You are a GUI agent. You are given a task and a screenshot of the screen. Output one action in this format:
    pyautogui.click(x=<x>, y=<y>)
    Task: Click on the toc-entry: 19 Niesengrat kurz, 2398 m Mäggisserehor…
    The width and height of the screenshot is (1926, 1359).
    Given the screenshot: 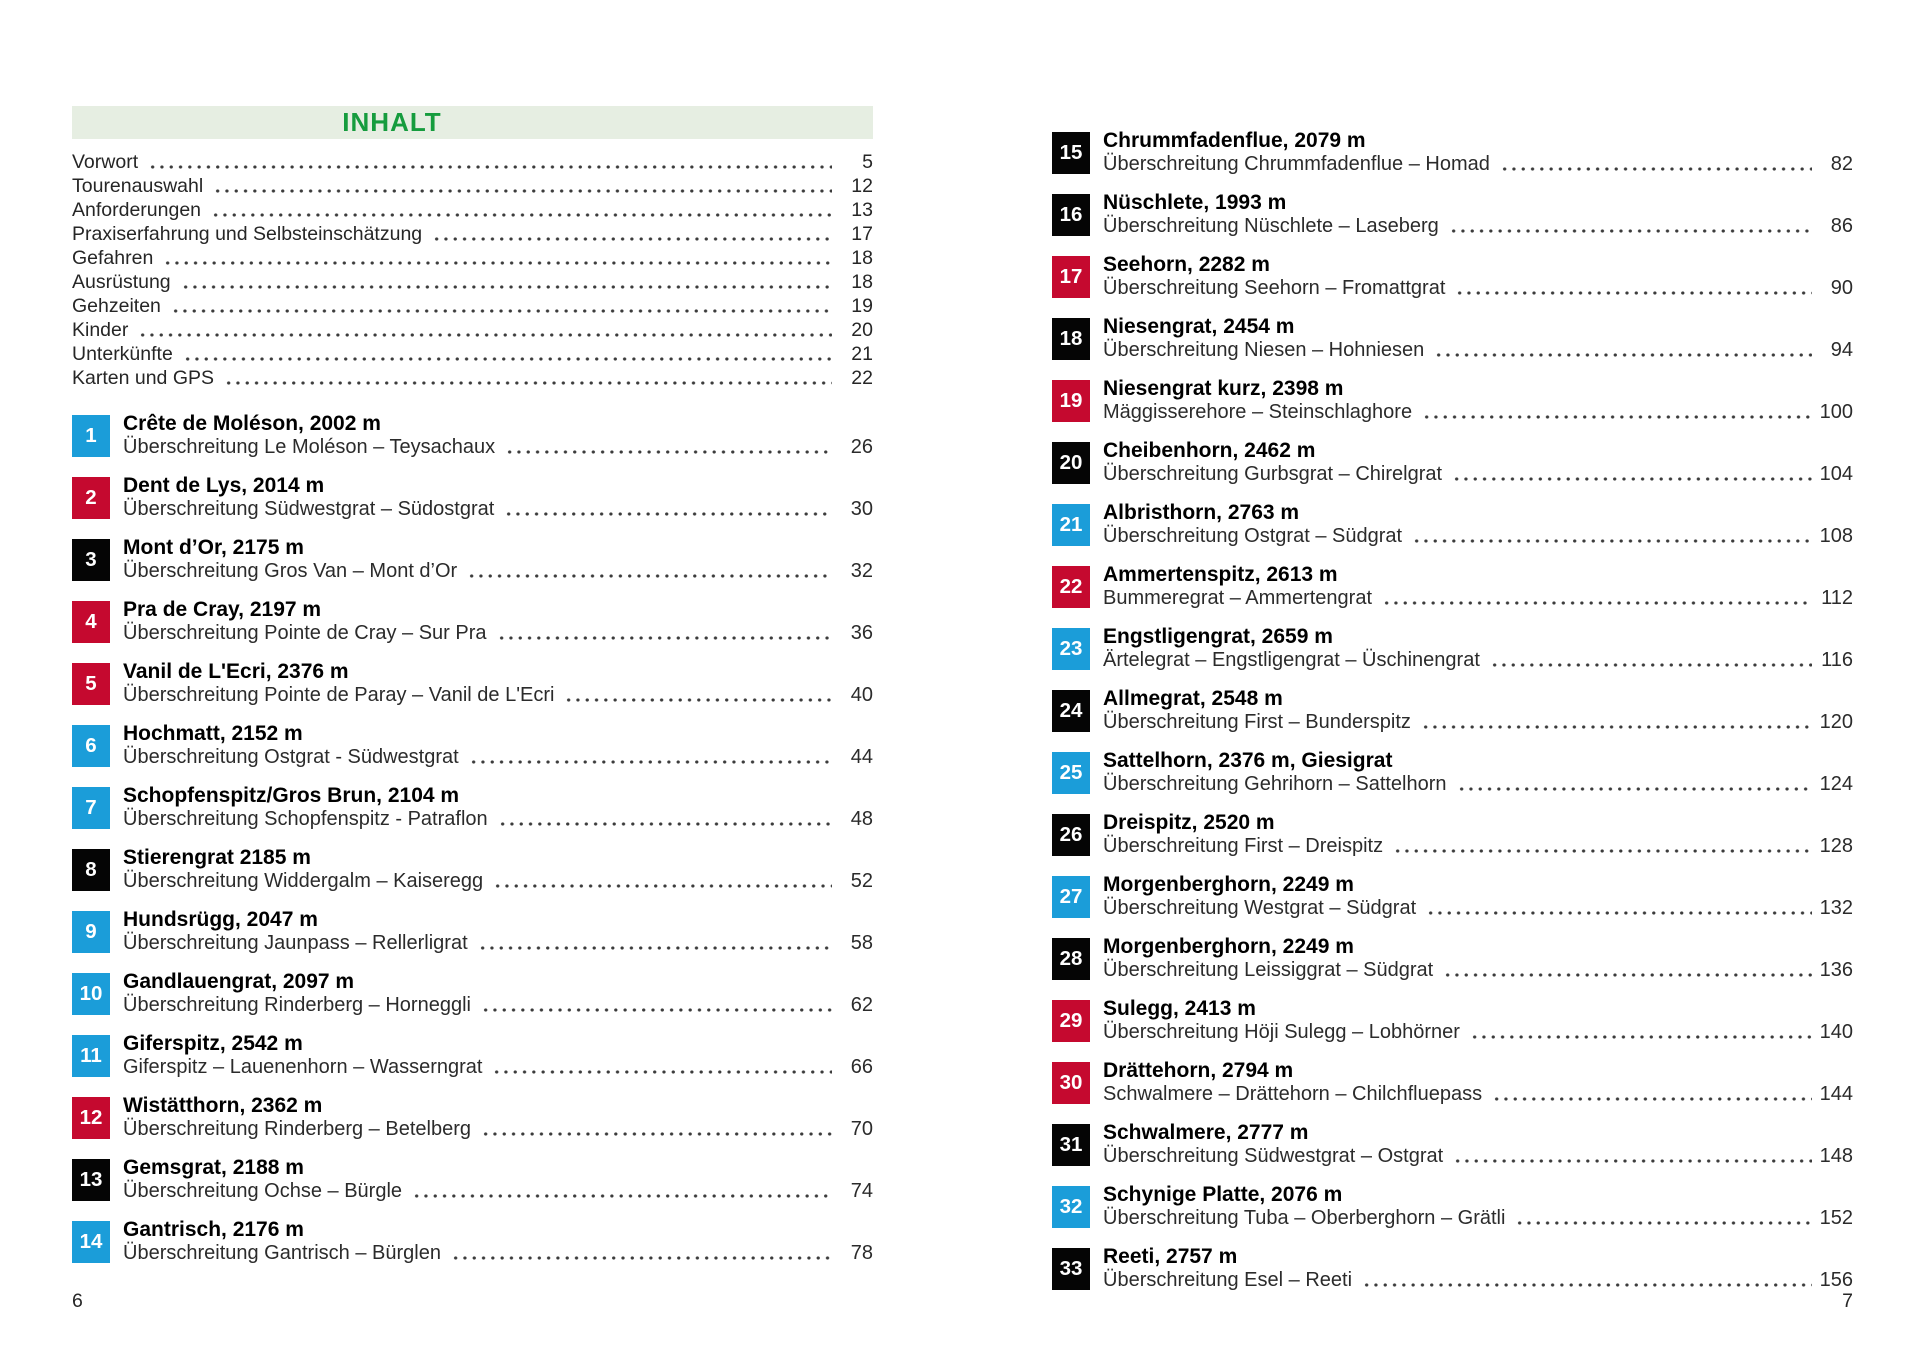 What is the action you would take?
    pyautogui.click(x=1452, y=400)
    